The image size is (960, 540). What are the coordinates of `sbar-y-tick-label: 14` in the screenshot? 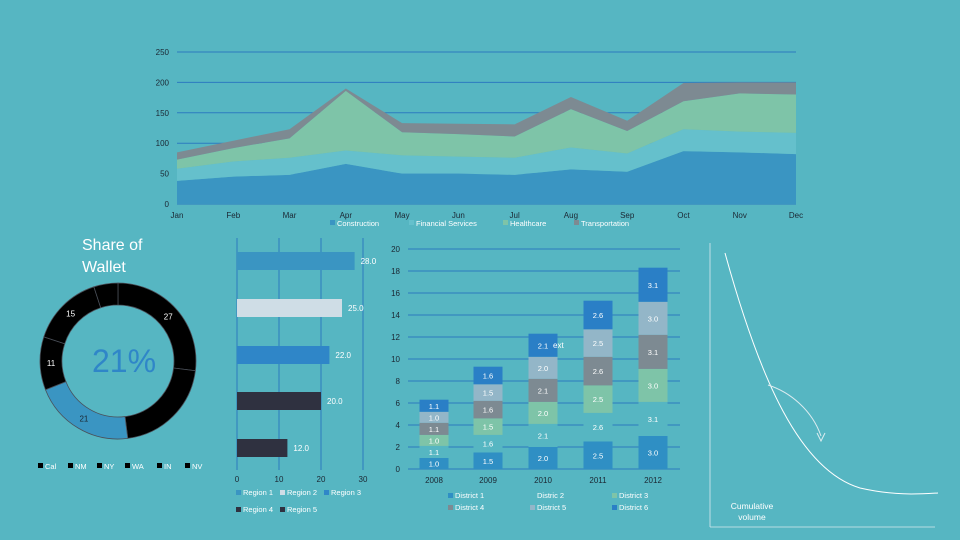 It's located at (395, 315).